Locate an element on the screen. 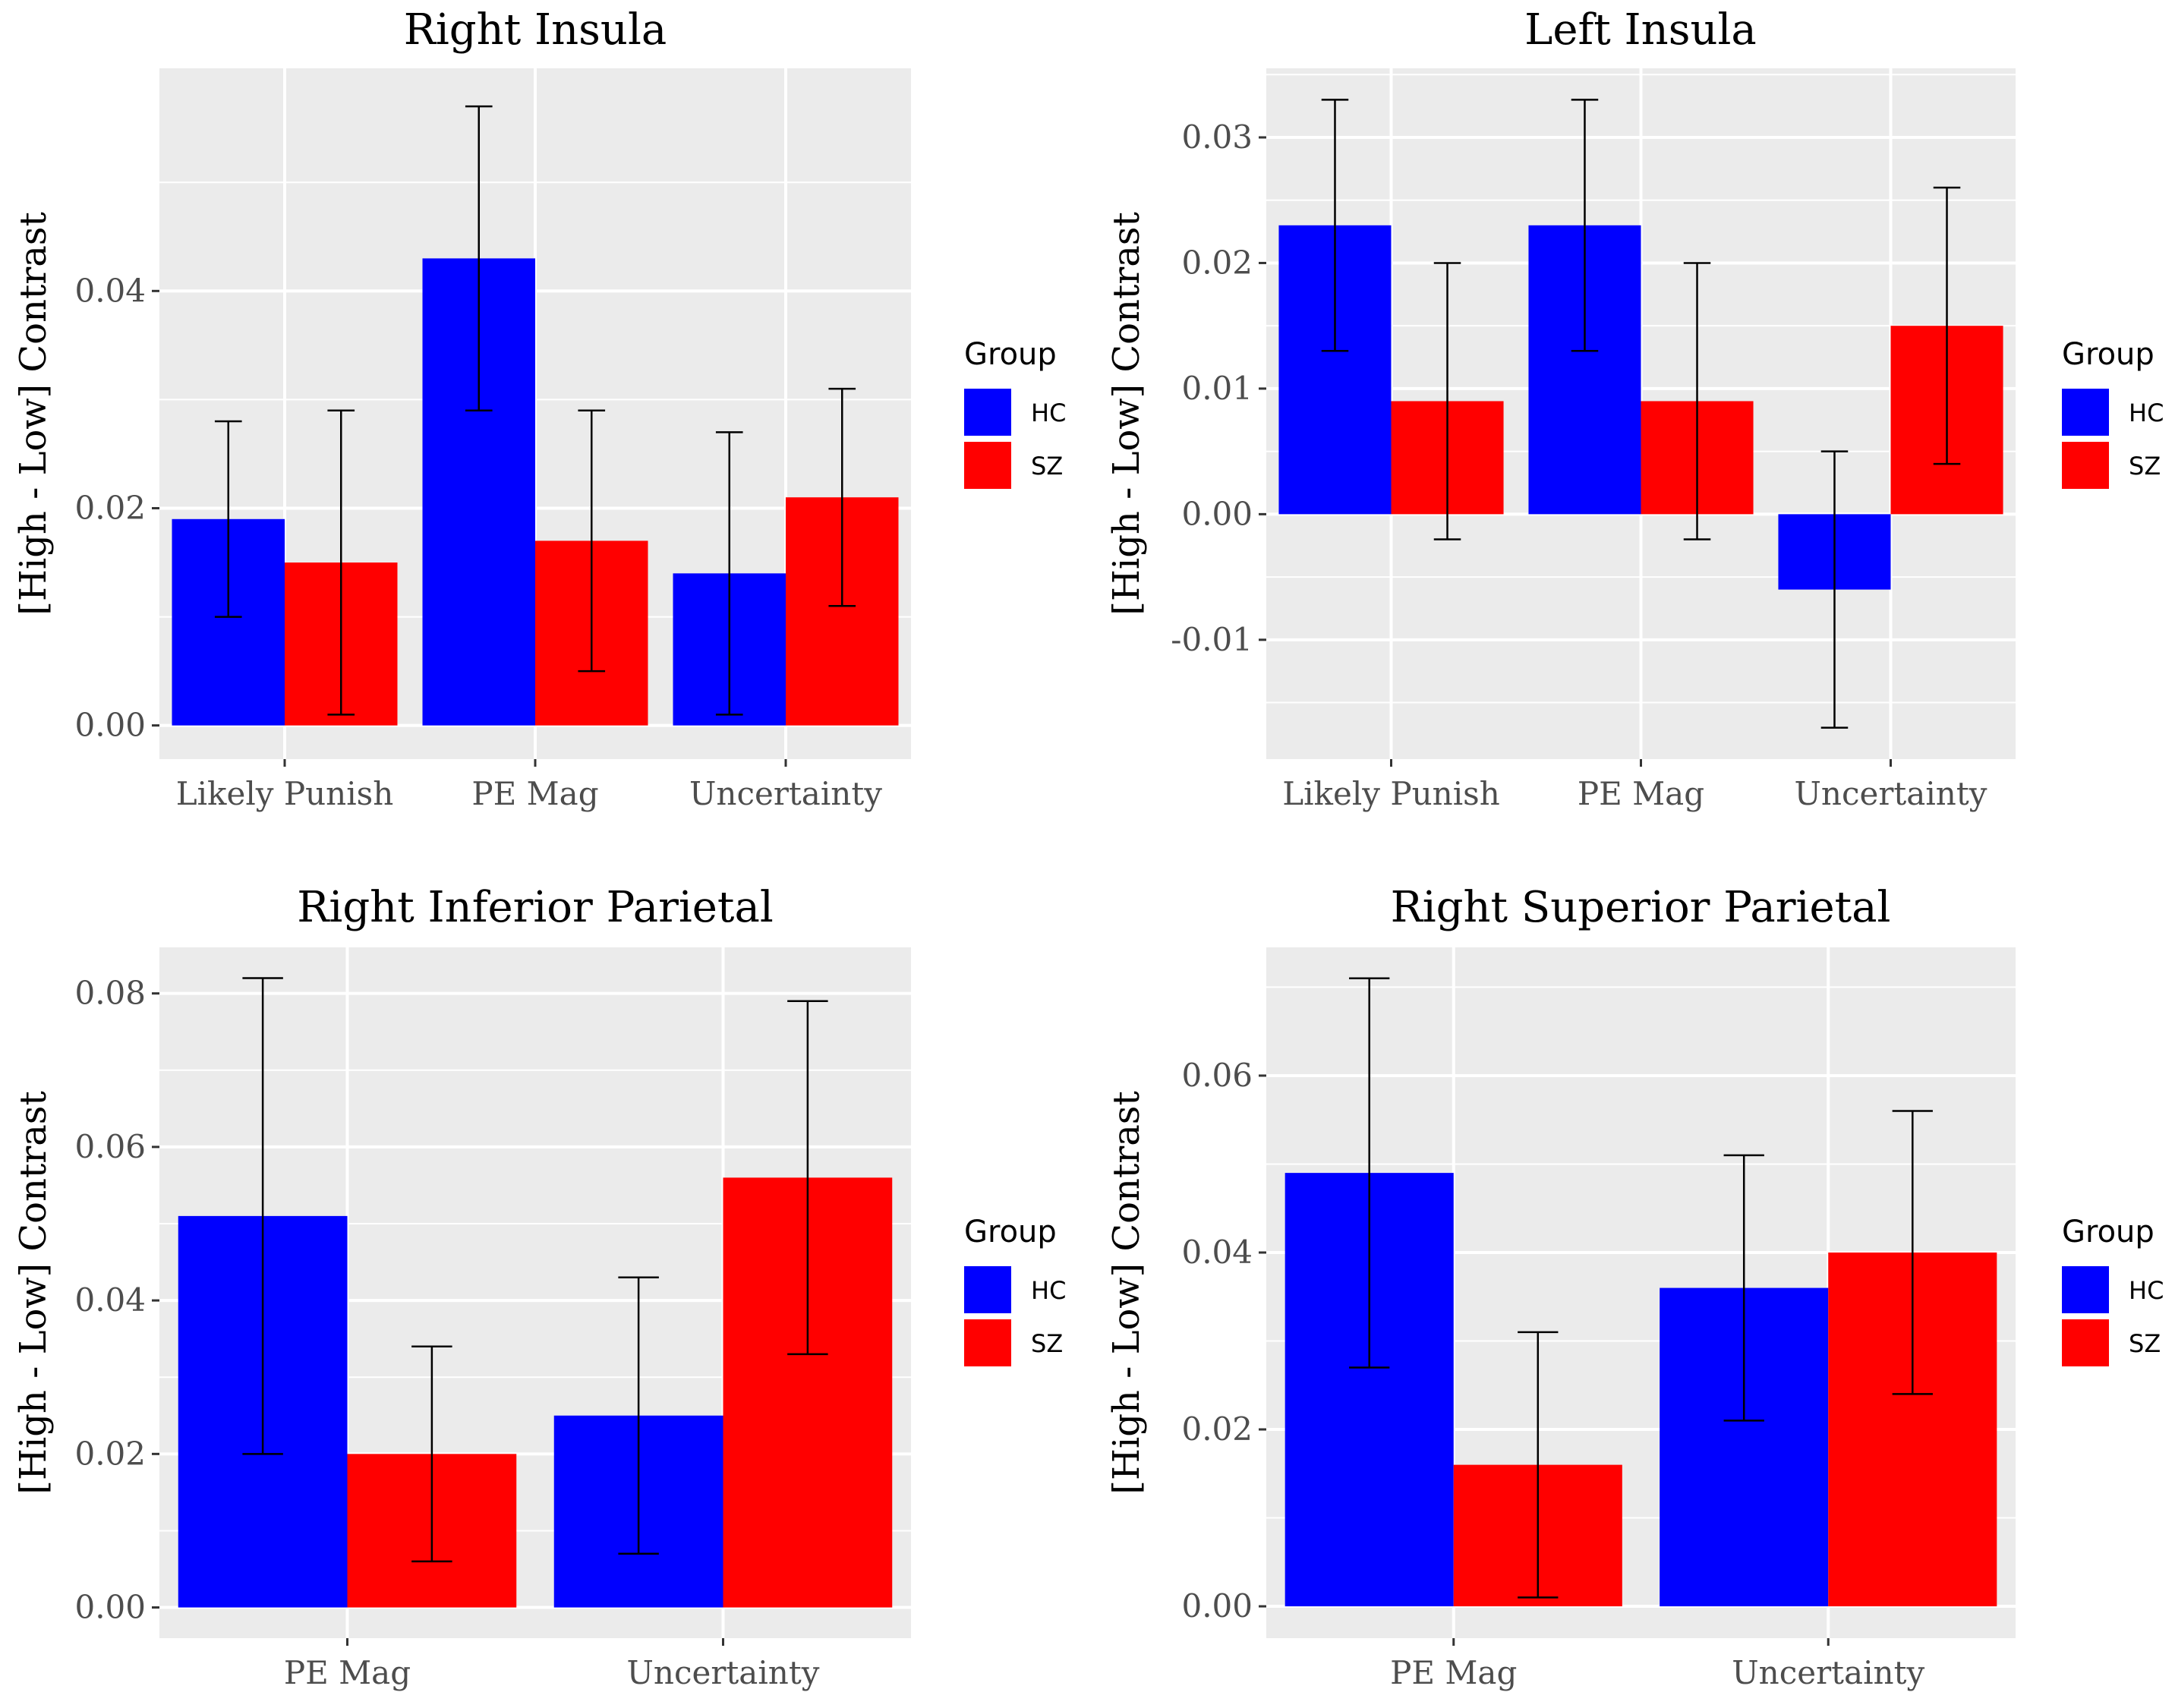  y-tick-label: 0.08 is located at coordinates (110, 993).